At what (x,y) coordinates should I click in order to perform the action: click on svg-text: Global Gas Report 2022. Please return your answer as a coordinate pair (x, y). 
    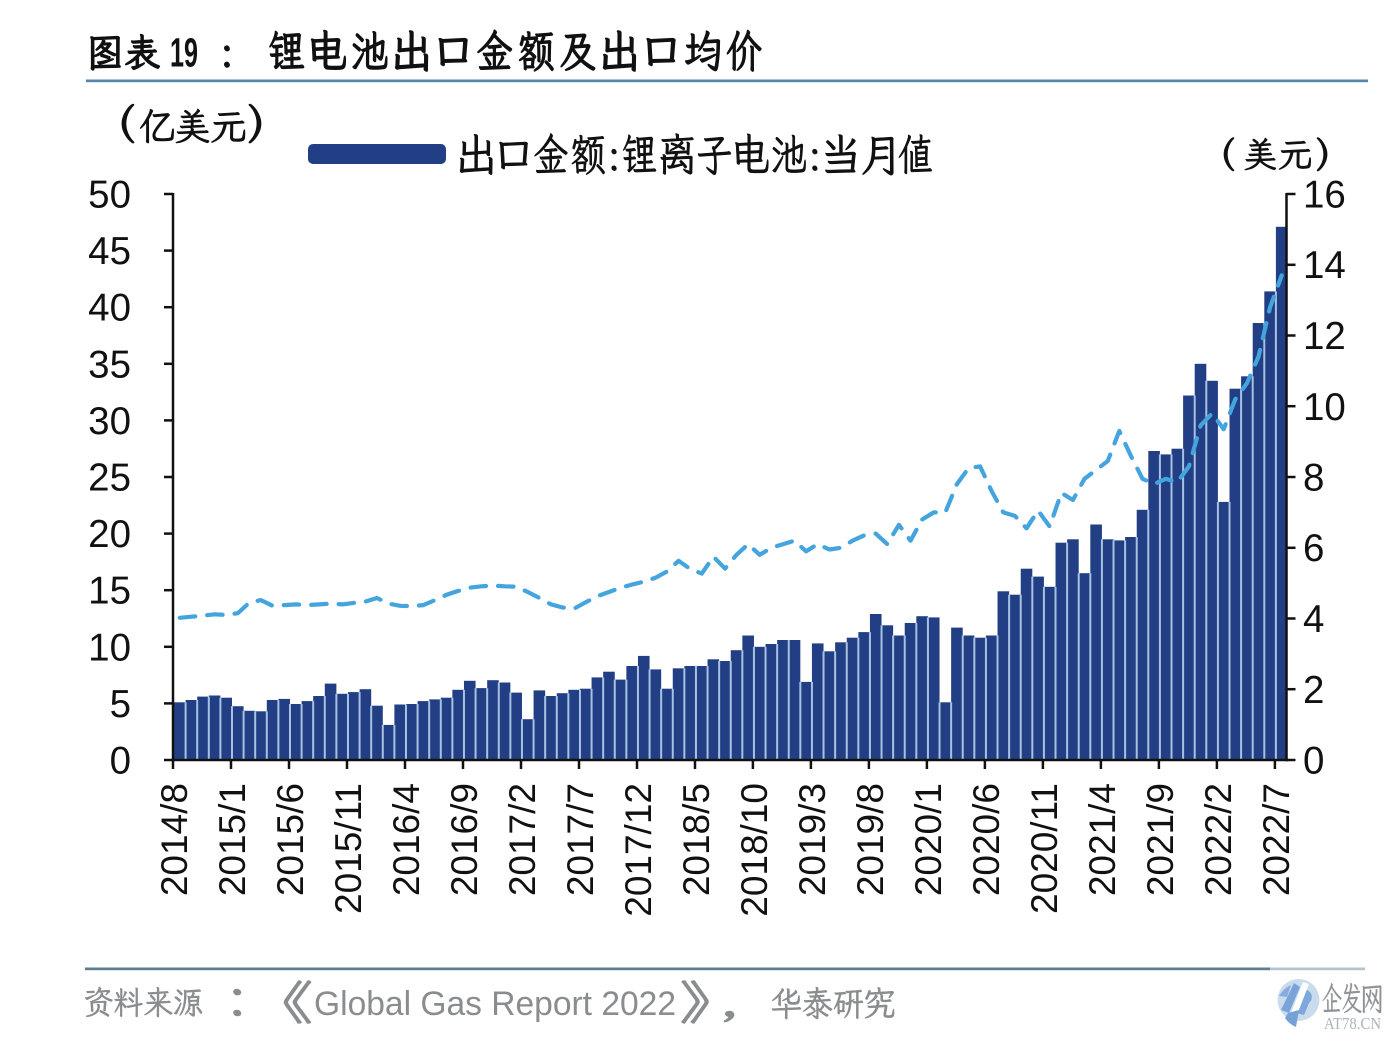
    Looking at the image, I should click on (495, 1004).